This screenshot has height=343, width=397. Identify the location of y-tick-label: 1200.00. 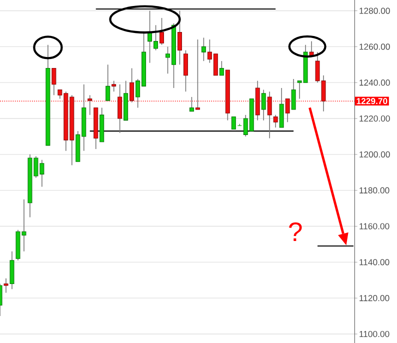
(375, 154).